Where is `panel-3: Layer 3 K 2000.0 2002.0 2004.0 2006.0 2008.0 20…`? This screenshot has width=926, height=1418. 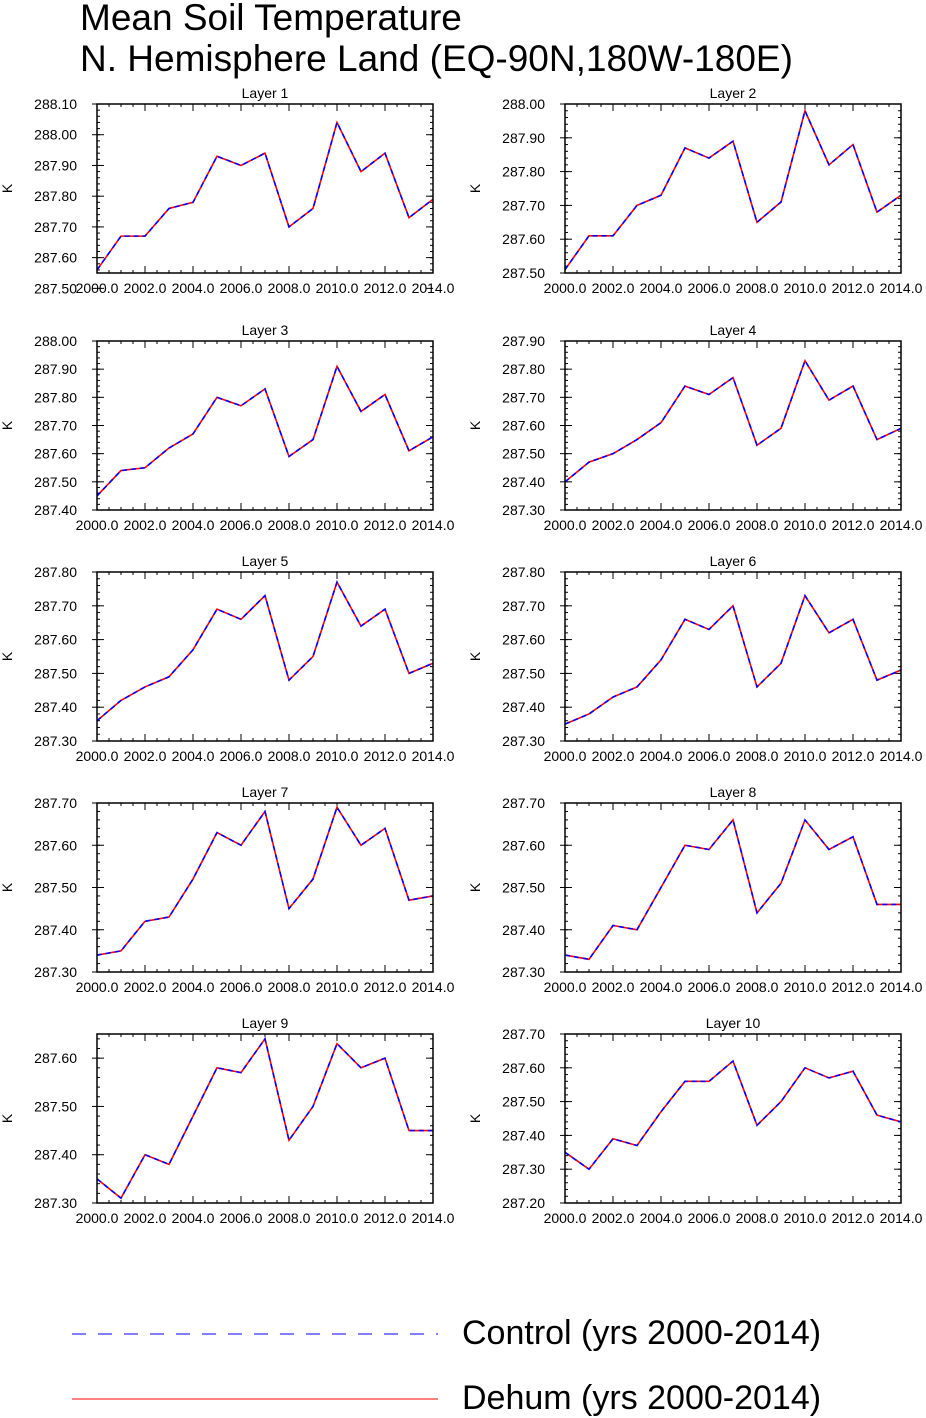 panel-3: Layer 3 K 2000.0 2002.0 2004.0 2006.0 2008.0 20… is located at coordinates (227, 427).